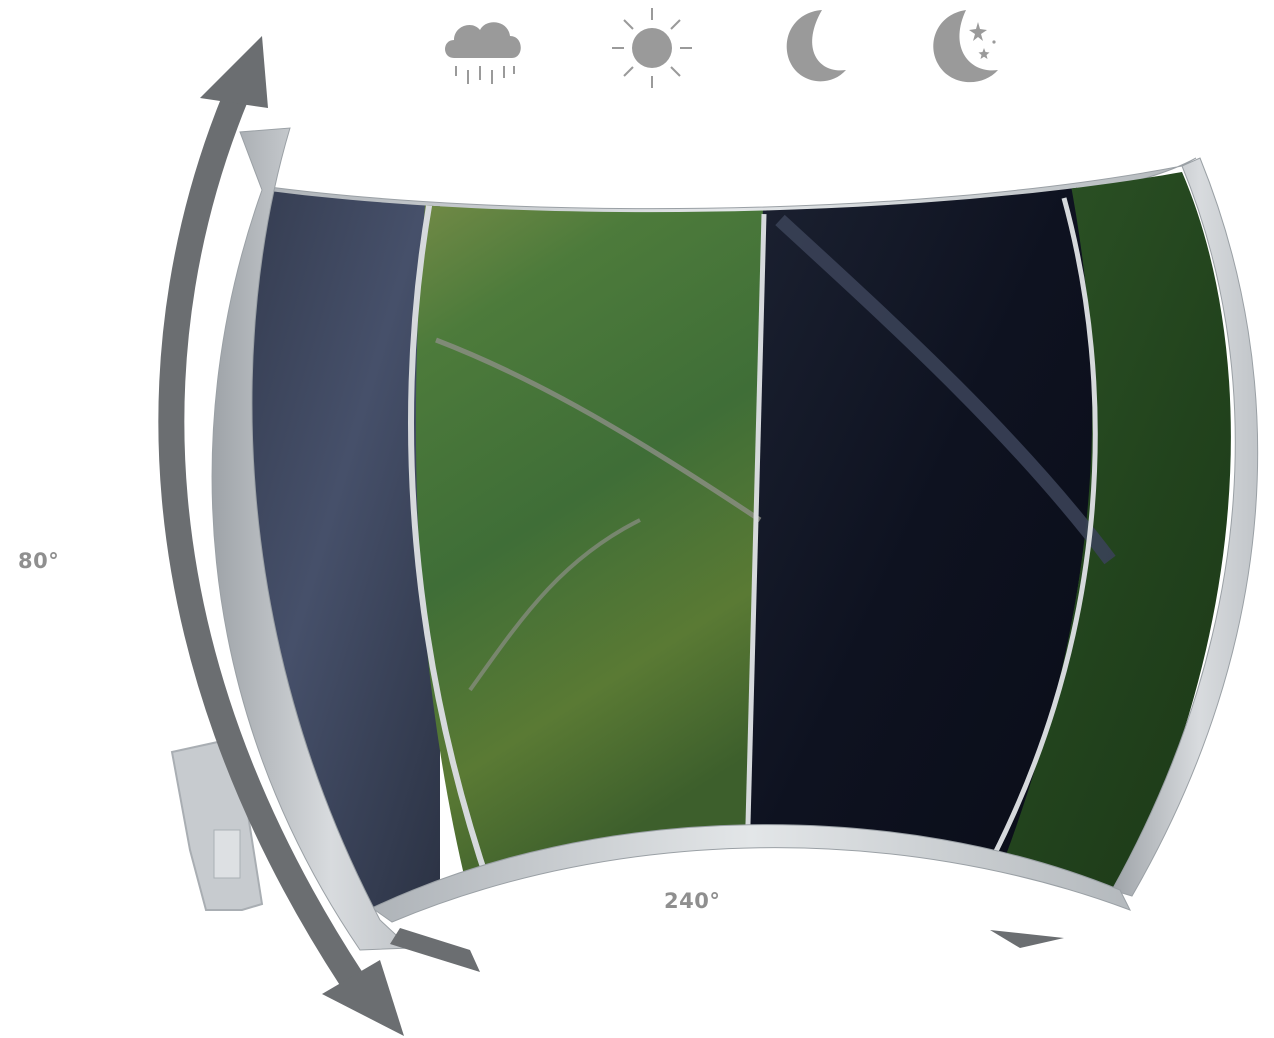 This screenshot has width=1274, height=1038. I want to click on day-road, so click(598, 430).